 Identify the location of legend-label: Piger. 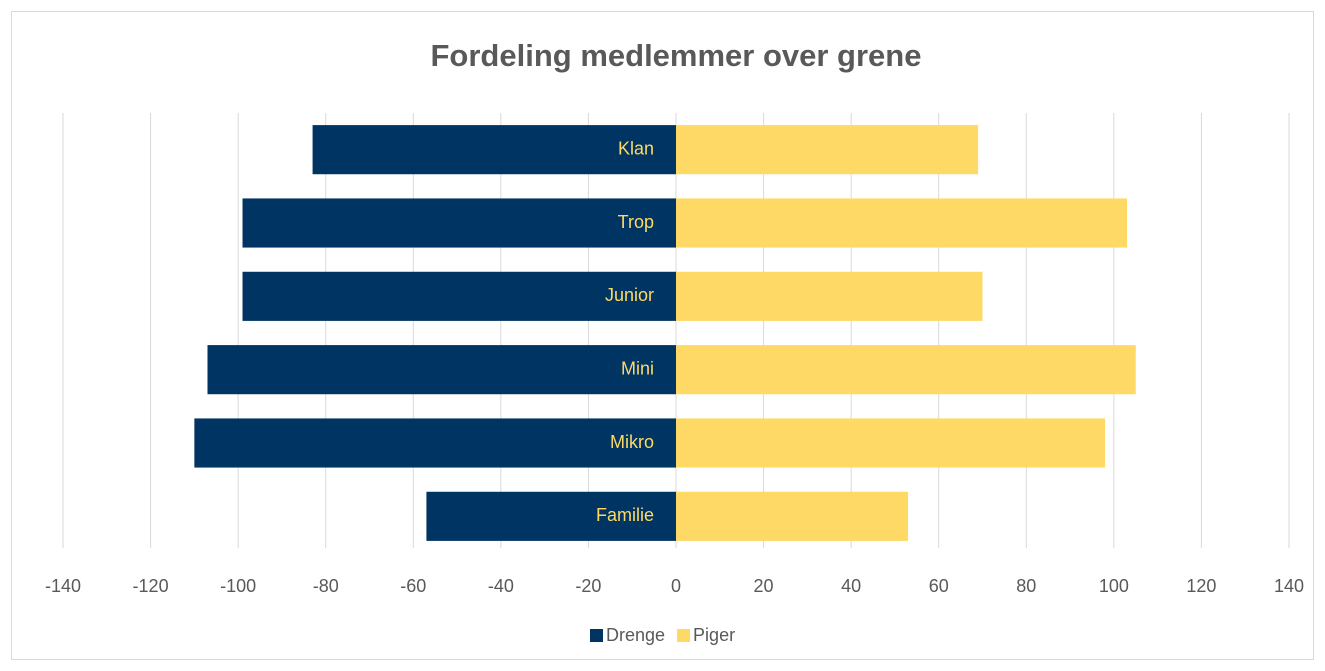
(714, 635).